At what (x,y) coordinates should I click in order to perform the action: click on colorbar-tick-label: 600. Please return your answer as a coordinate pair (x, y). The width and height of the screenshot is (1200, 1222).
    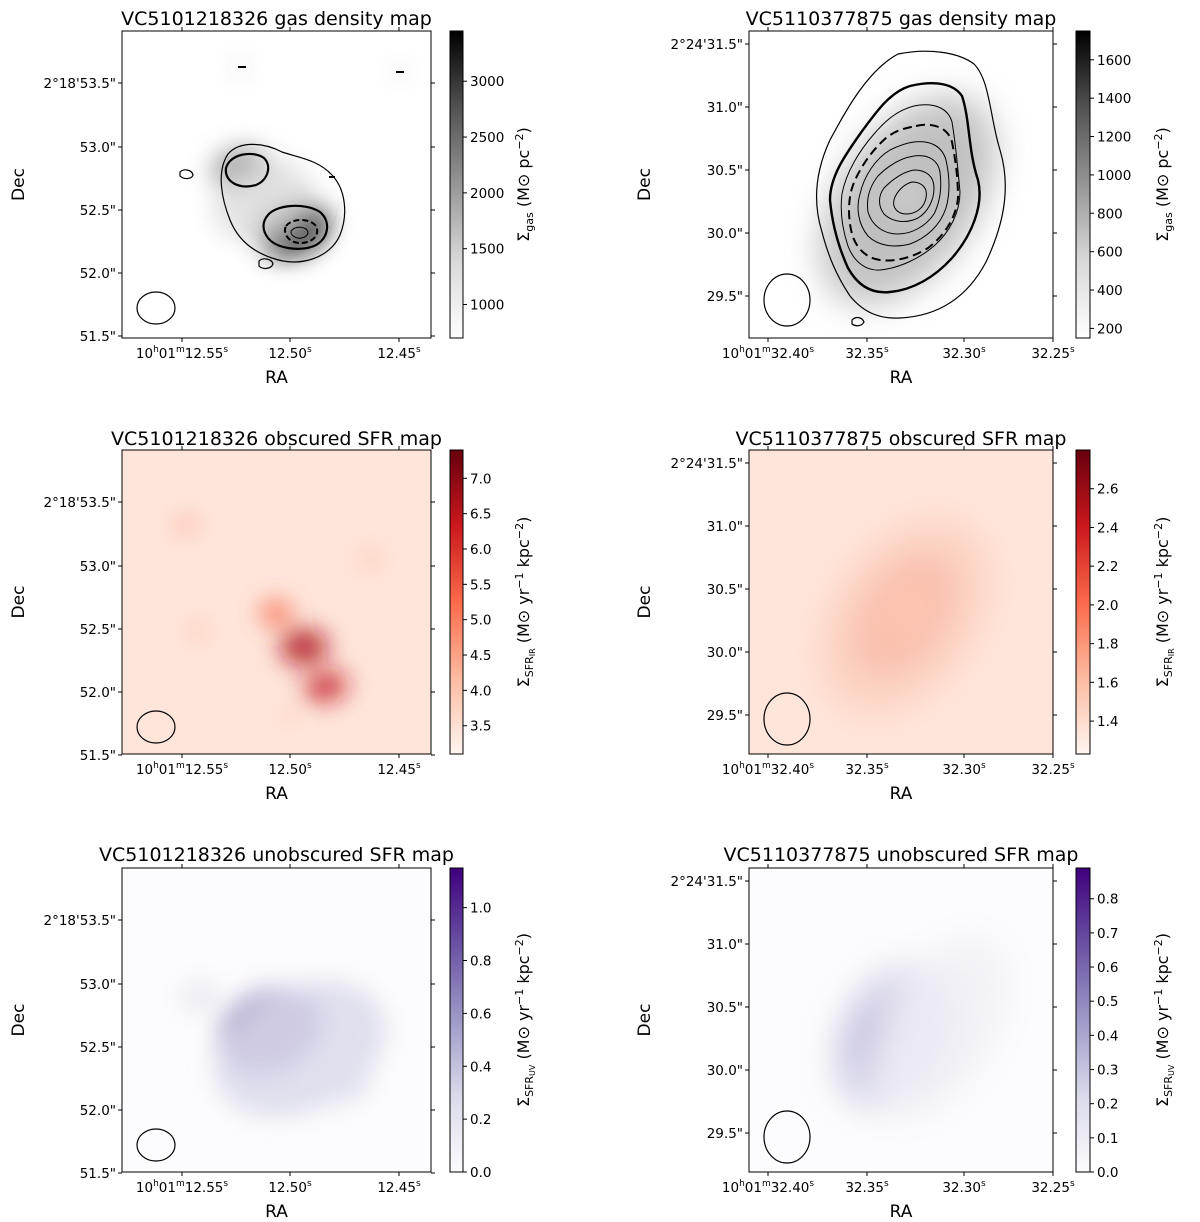
    Looking at the image, I should click on (1110, 253).